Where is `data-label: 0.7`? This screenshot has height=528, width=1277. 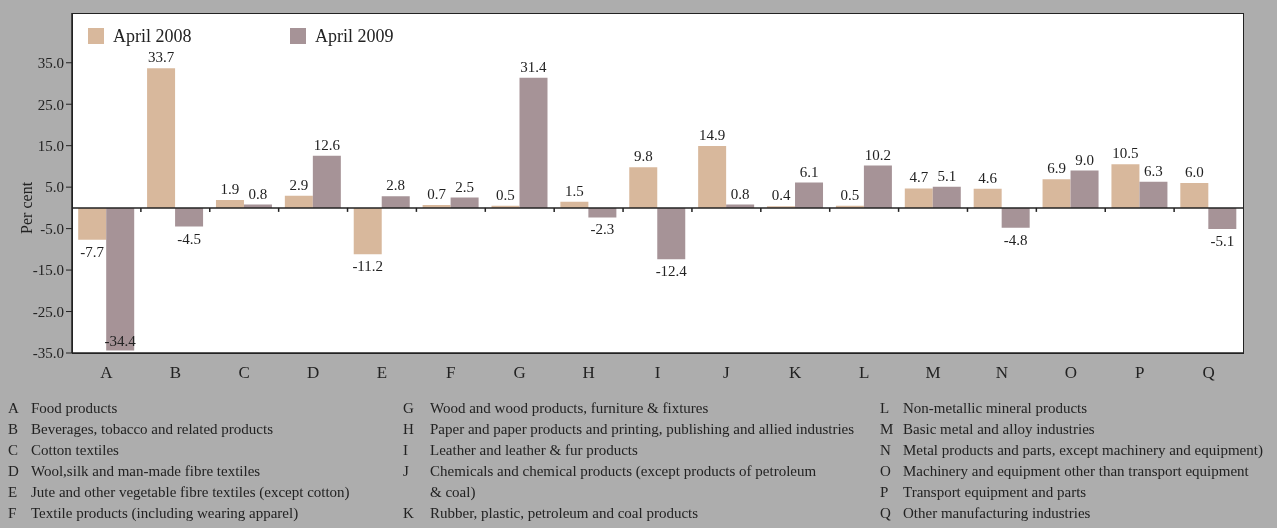
data-label: 0.7 is located at coordinates (437, 193).